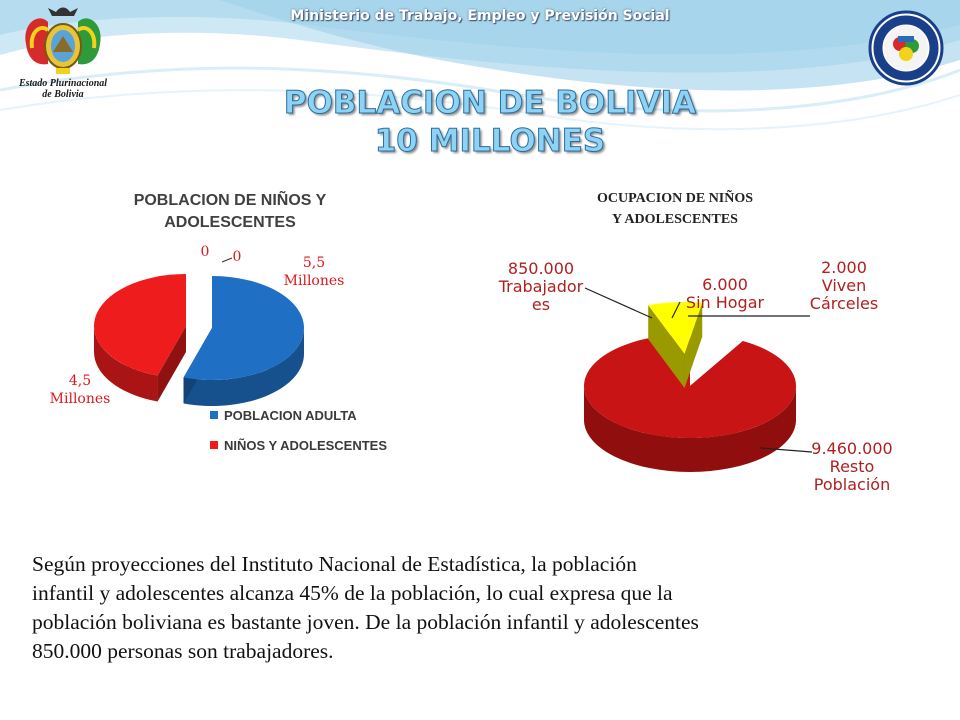  Describe the element at coordinates (690, 429) in the screenshot. I see `chart2-slice-resto-side` at that location.